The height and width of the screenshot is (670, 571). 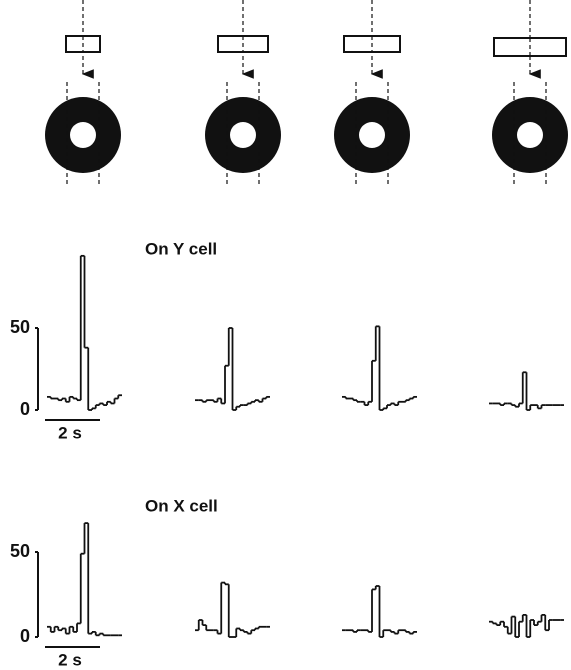 What do you see at coordinates (181, 248) in the screenshot?
I see `panel-title: On Y cell` at bounding box center [181, 248].